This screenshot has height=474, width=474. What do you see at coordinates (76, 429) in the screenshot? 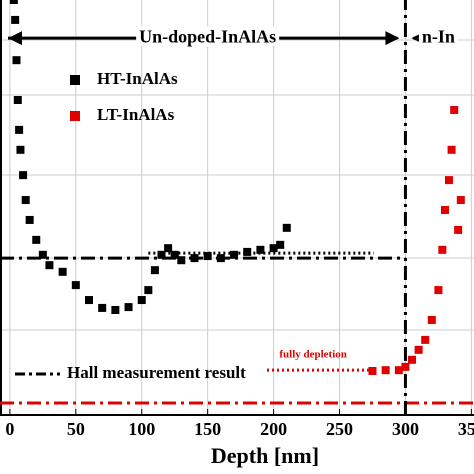
I see `x-tick-label: 50` at bounding box center [76, 429].